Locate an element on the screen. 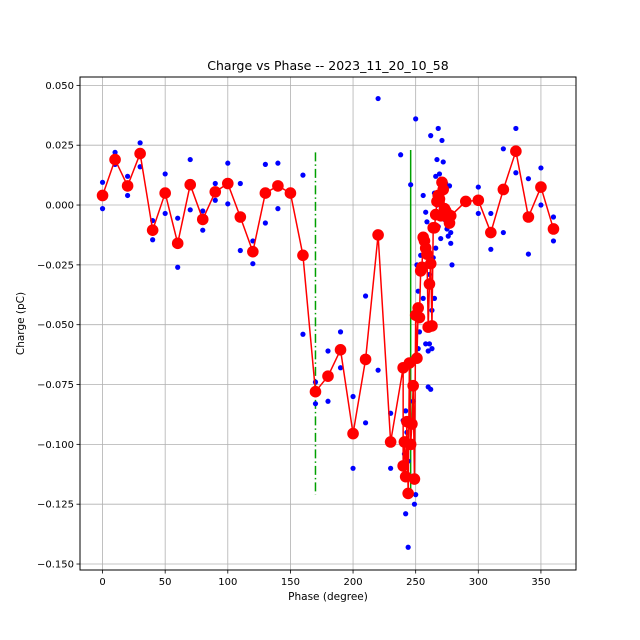  x-tick-label: 250 is located at coordinates (415, 582).